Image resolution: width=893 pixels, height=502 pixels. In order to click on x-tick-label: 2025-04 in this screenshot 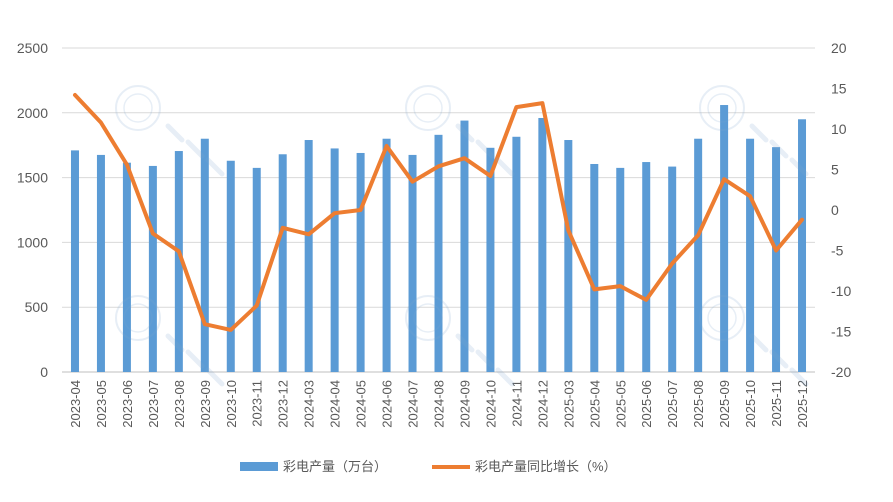, I will do `click(594, 404)`.